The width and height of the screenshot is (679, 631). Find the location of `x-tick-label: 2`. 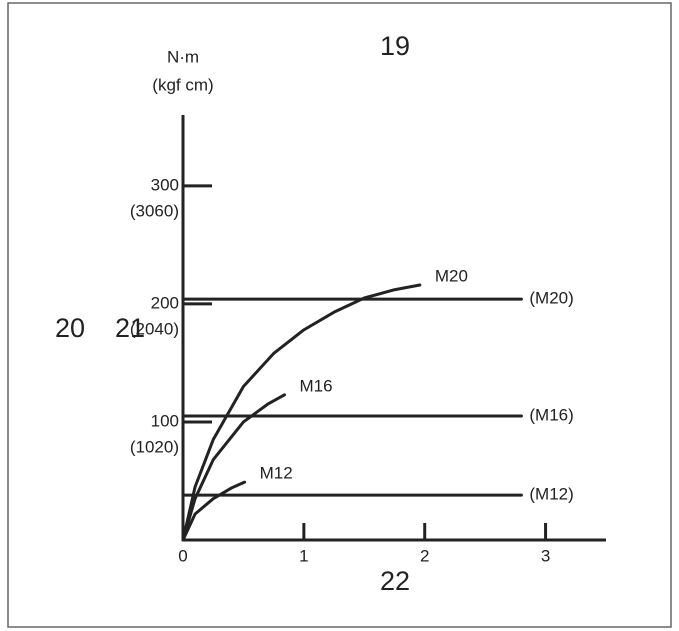

x-tick-label: 2 is located at coordinates (424, 555).